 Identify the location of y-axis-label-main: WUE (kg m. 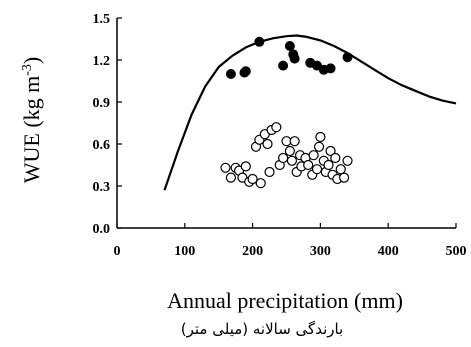
(31, 130).